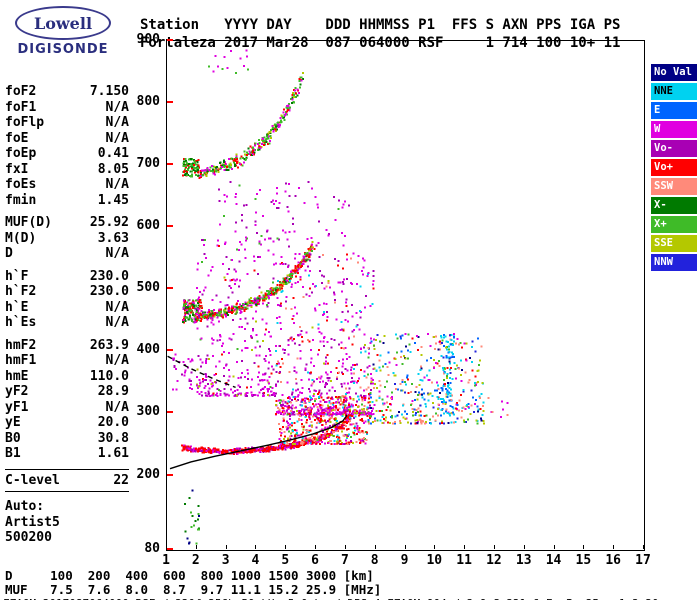  What do you see at coordinates (67, 480) in the screenshot?
I see `confidence-level: C-level 22` at bounding box center [67, 480].